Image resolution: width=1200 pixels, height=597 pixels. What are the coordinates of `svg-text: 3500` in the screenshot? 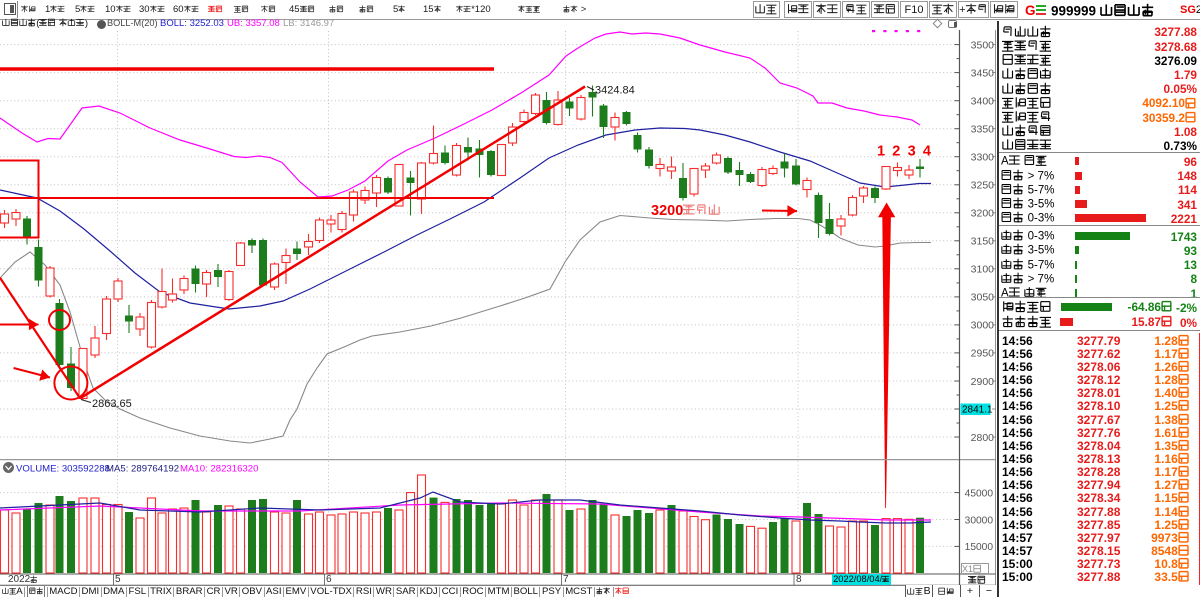 It's located at (983, 45).